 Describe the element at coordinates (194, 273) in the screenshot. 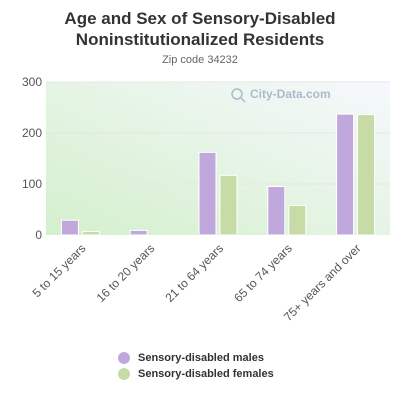

I see `x-tick-label: 21 to 64 years` at that location.